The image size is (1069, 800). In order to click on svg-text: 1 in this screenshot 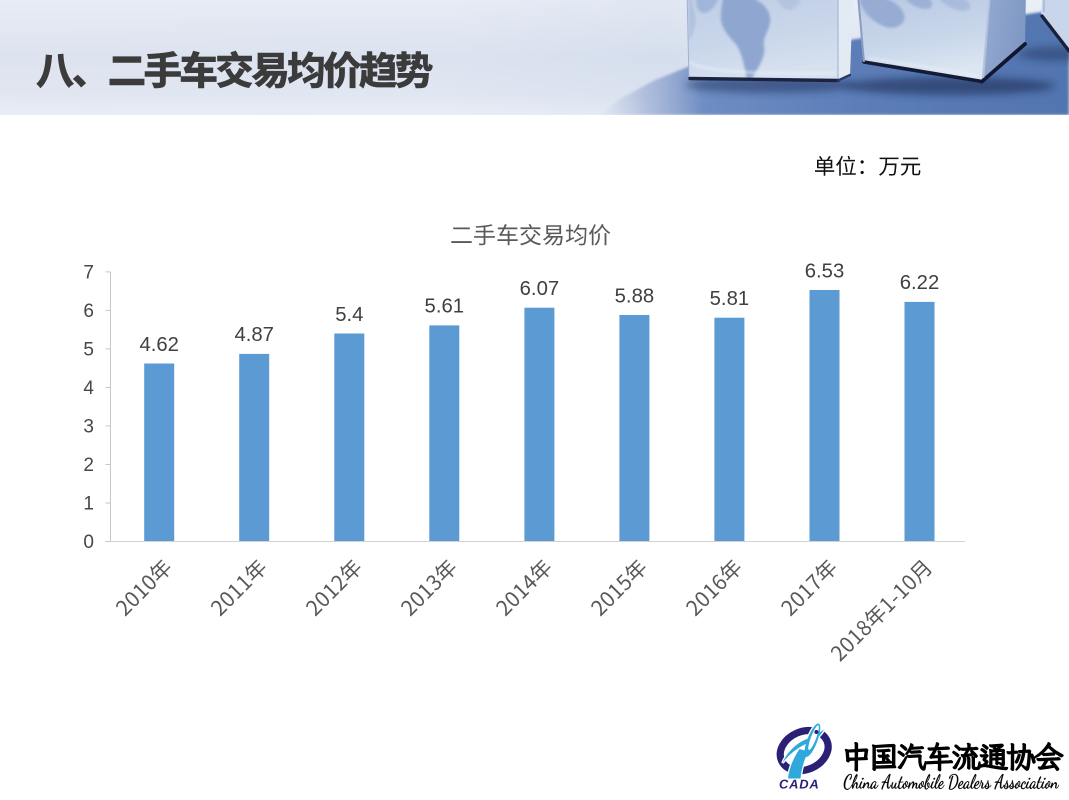, I will do `click(88, 504)`.